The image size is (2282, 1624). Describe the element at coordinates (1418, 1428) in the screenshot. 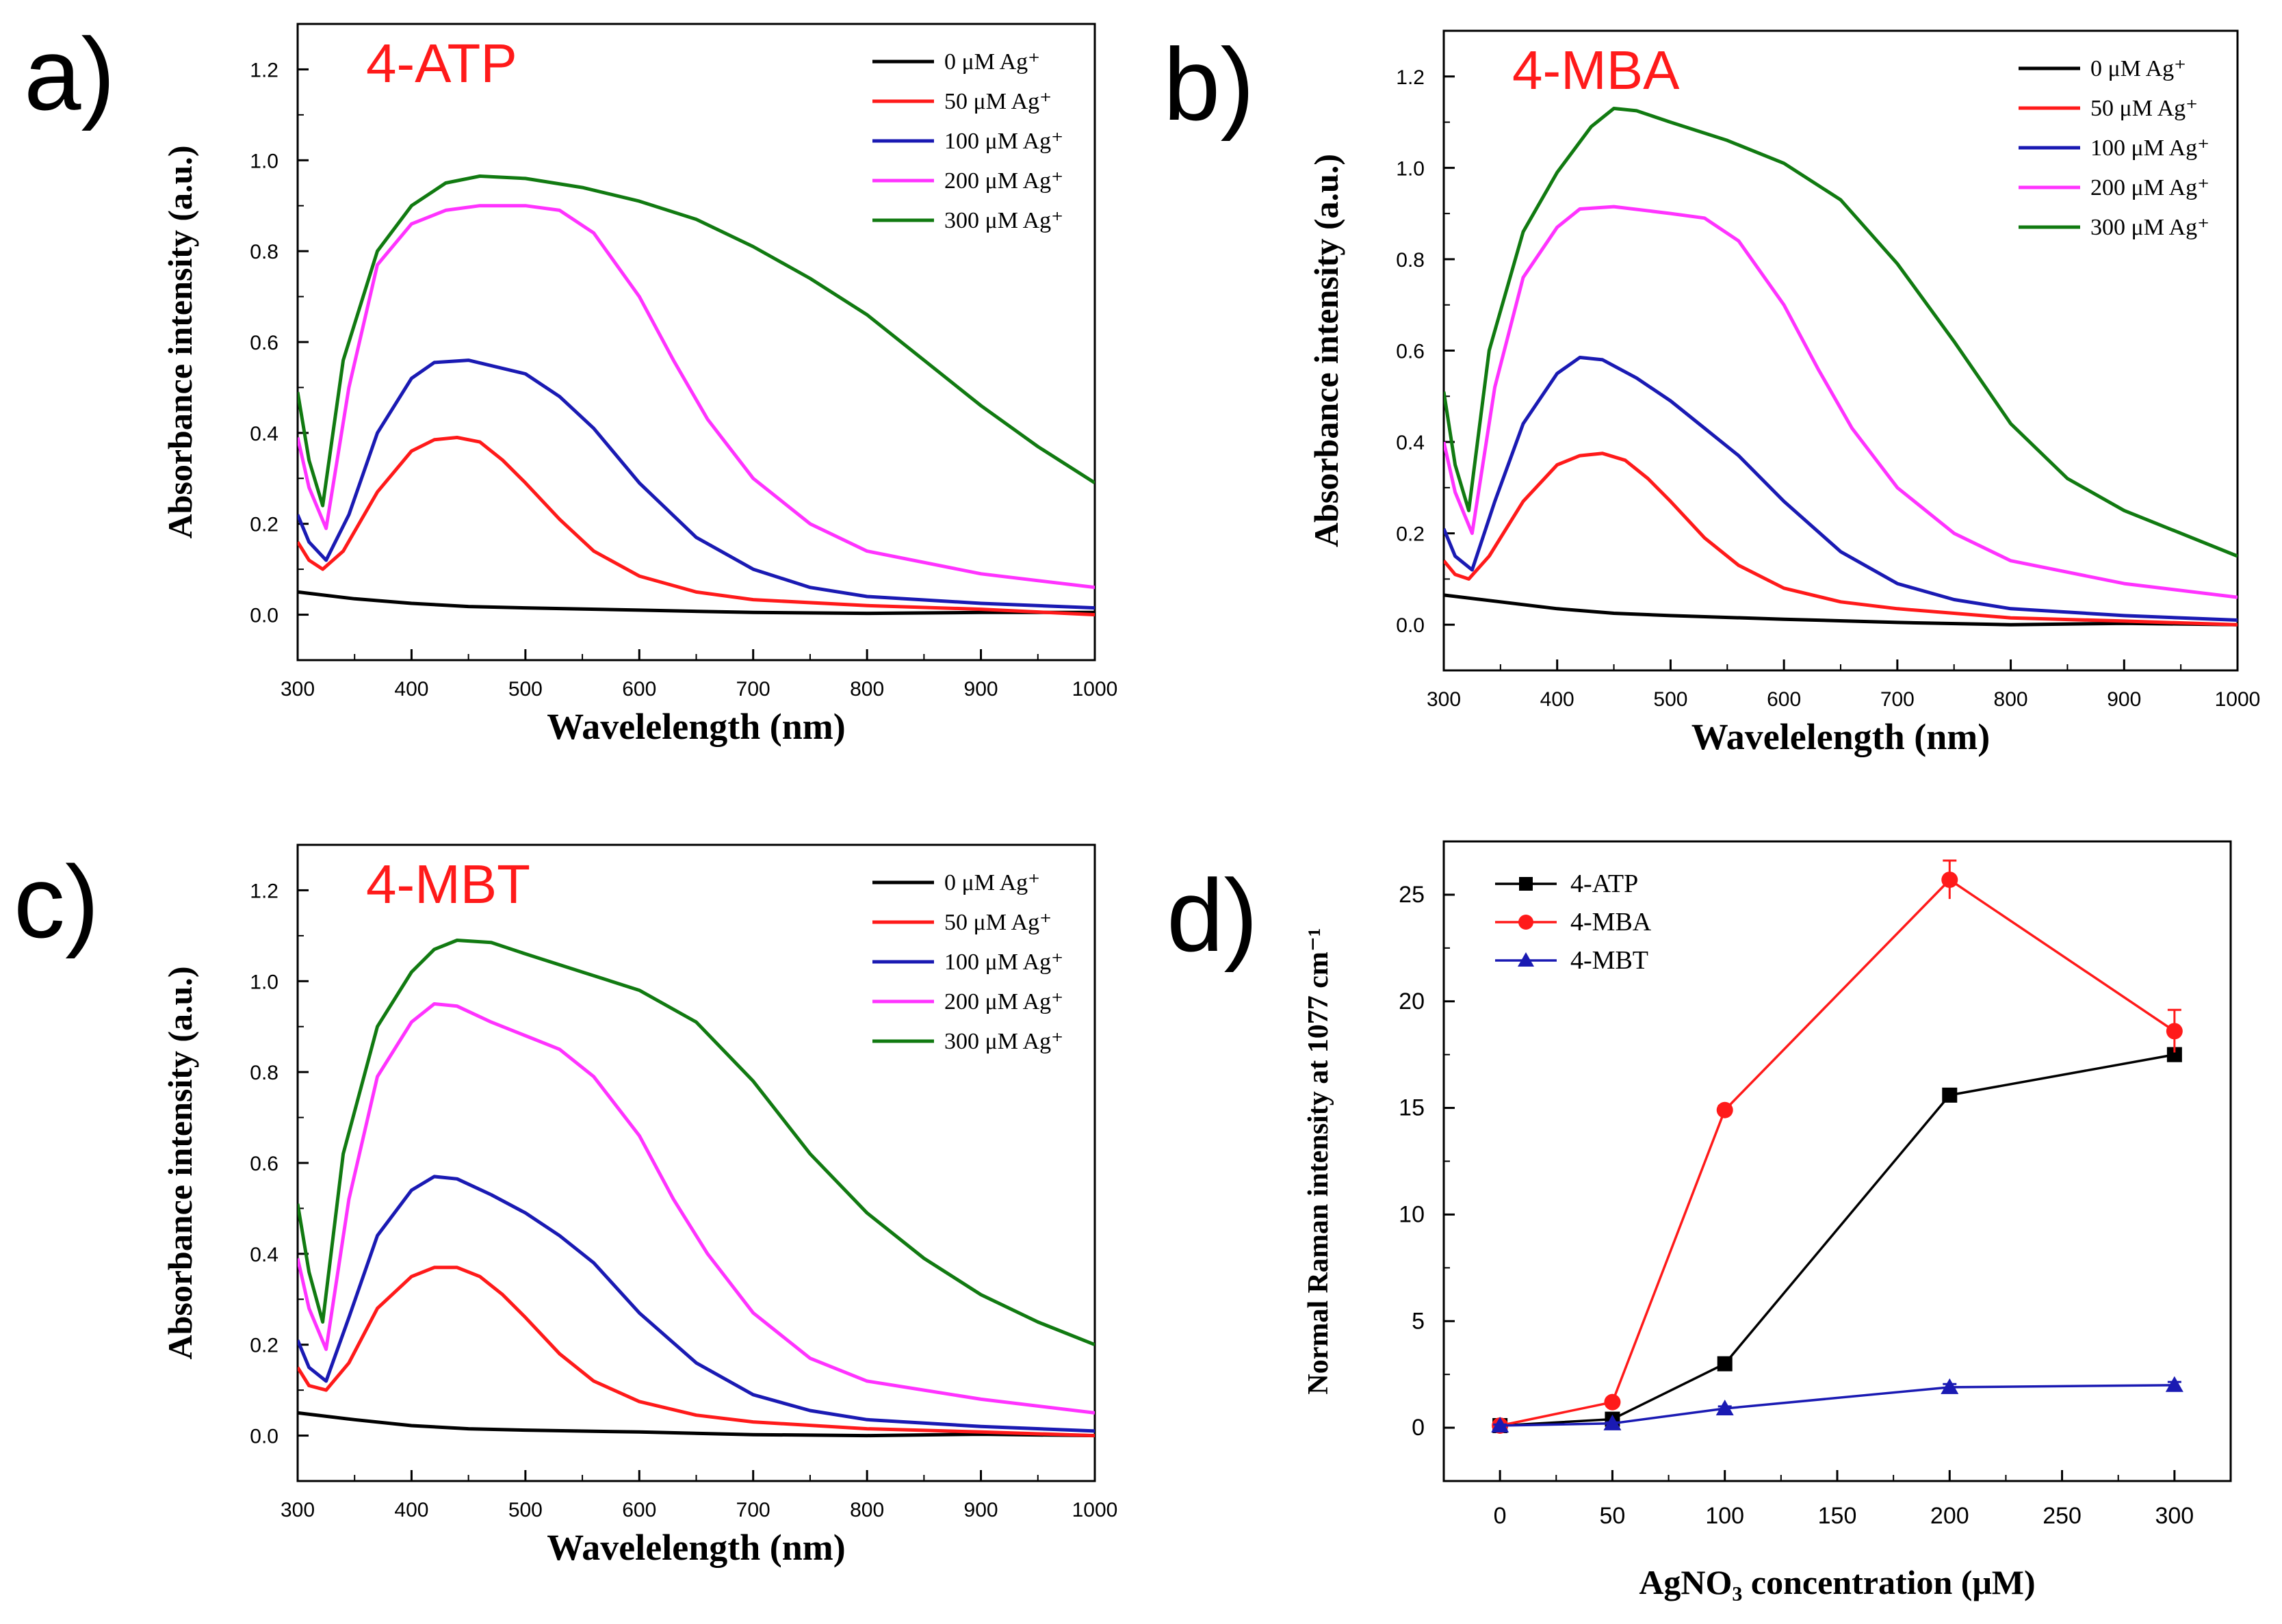

I see `y-tick-label: 0` at that location.